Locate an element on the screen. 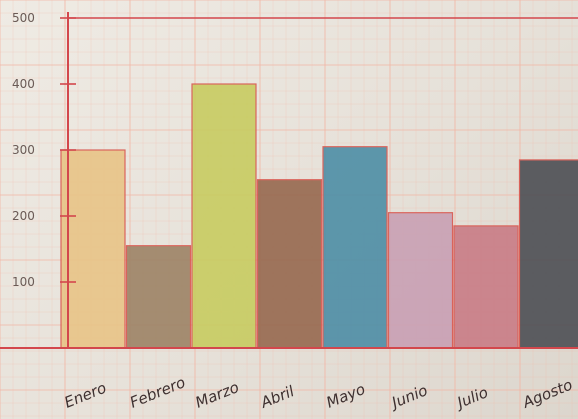 The width and height of the screenshot is (578, 419). y-tick-label: 400 is located at coordinates (23, 84).